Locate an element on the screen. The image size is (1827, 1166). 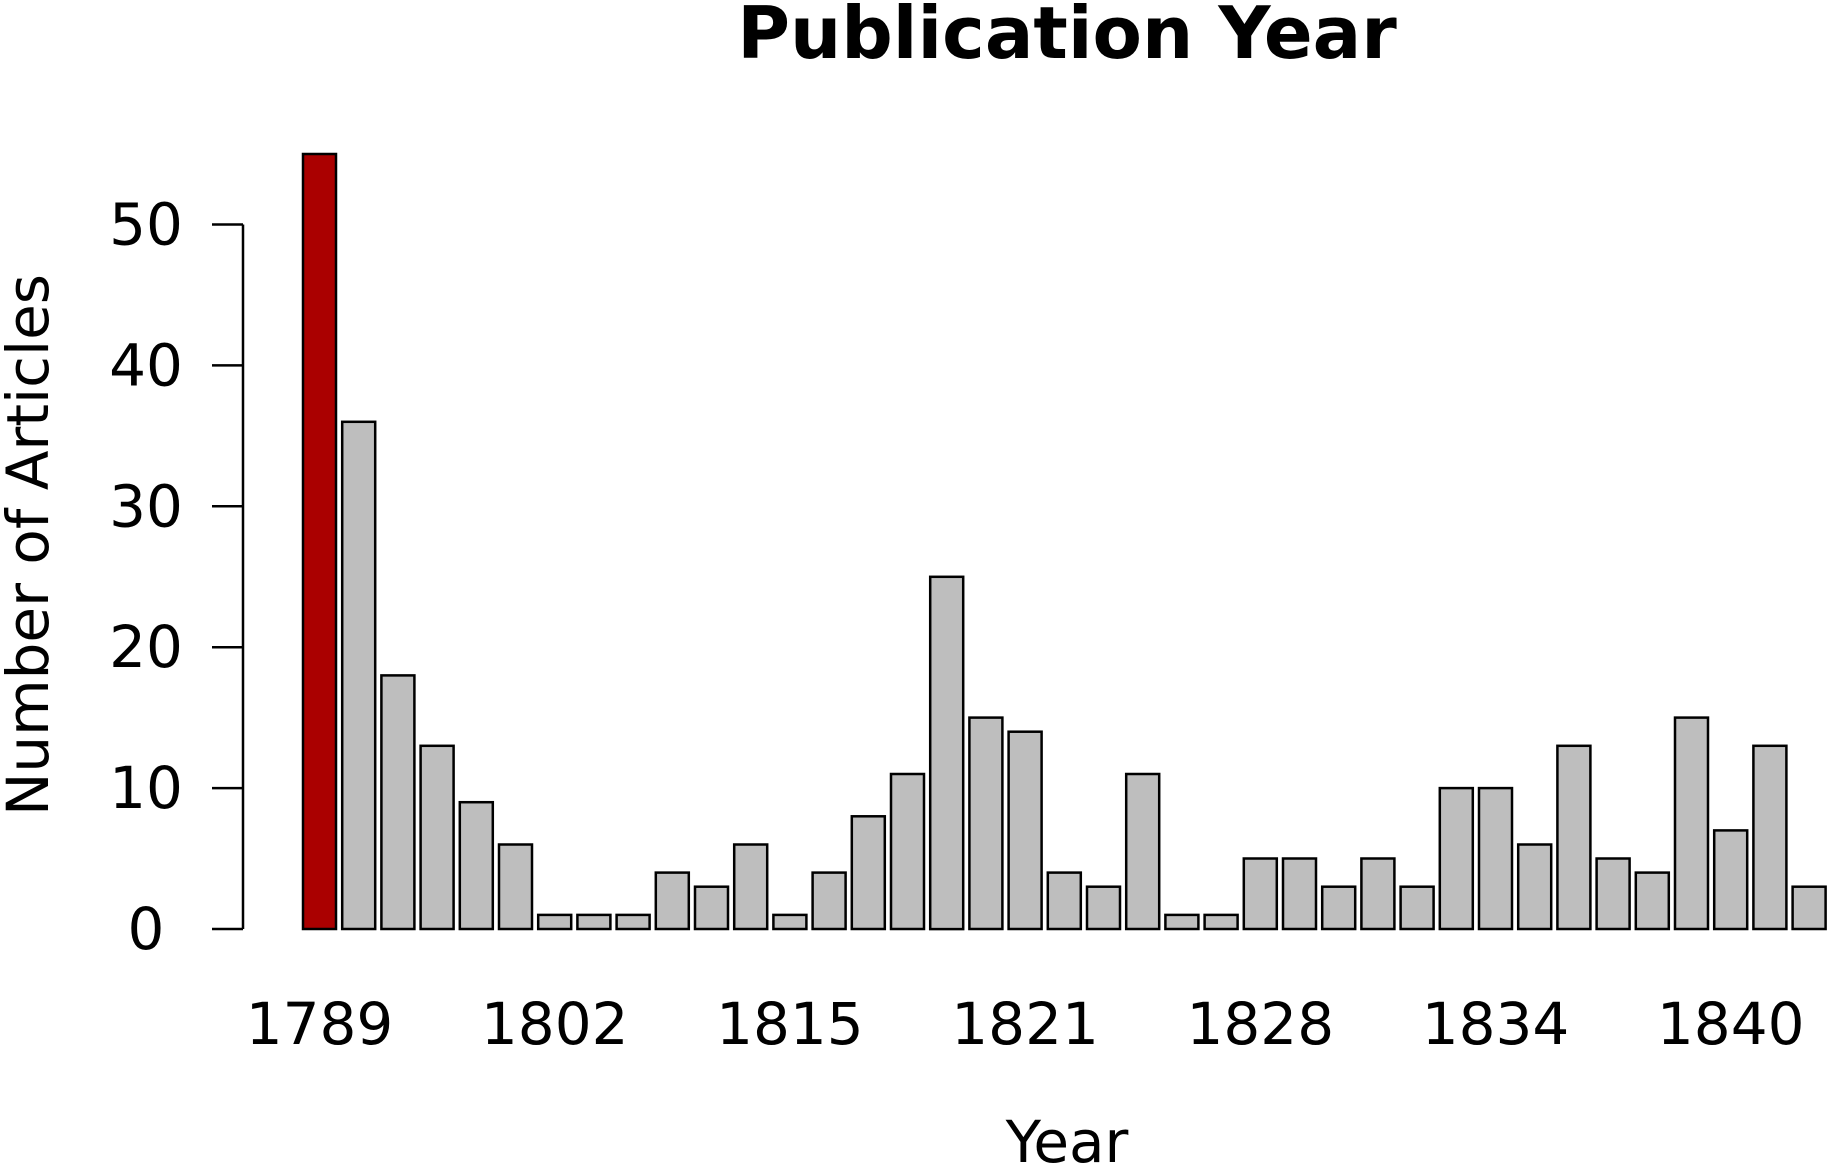
y-tick-label: 30 is located at coordinates (146, 506).